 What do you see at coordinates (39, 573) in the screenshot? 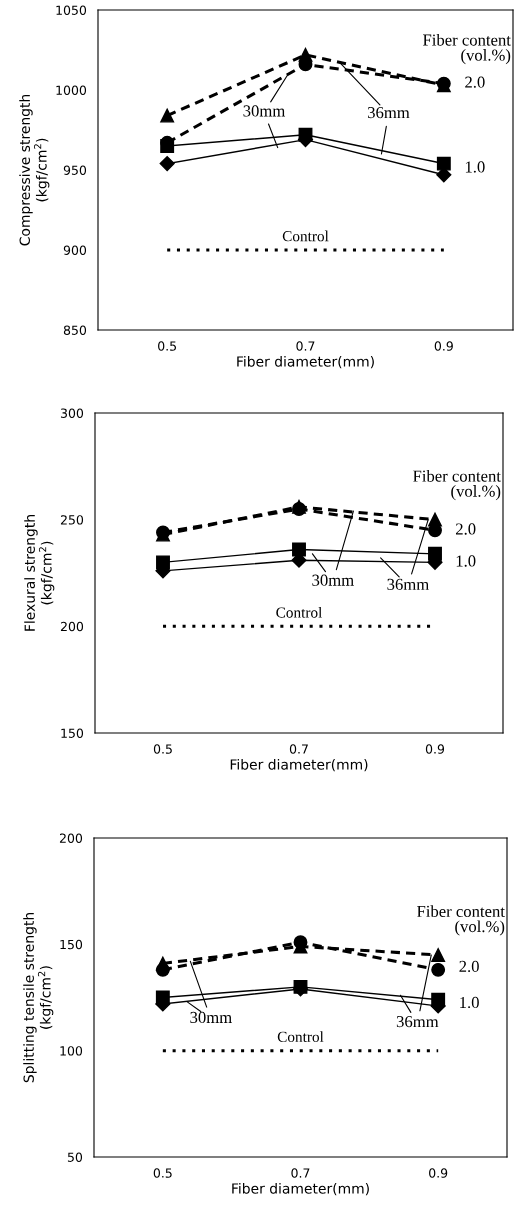
I see `y-axis-title: Flexural strength (kgf/cm$^{2}$)` at bounding box center [39, 573].